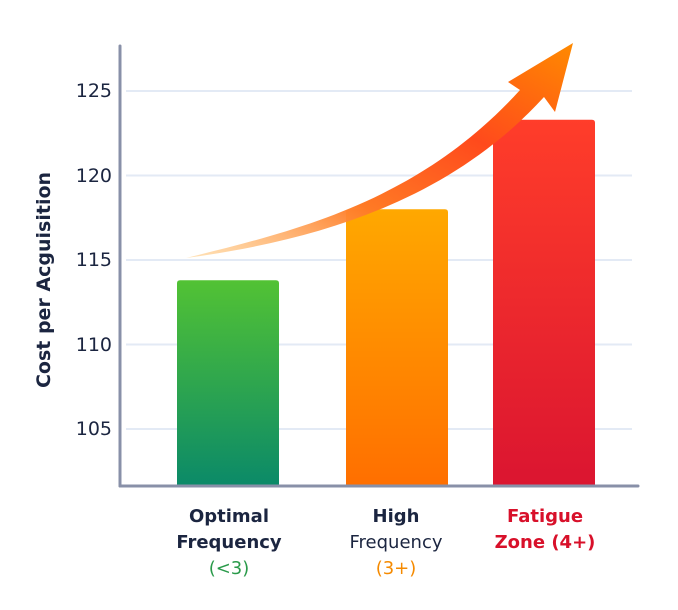 This screenshot has height=610, width=678. Describe the element at coordinates (93, 260) in the screenshot. I see `y-tick-115: 115` at that location.